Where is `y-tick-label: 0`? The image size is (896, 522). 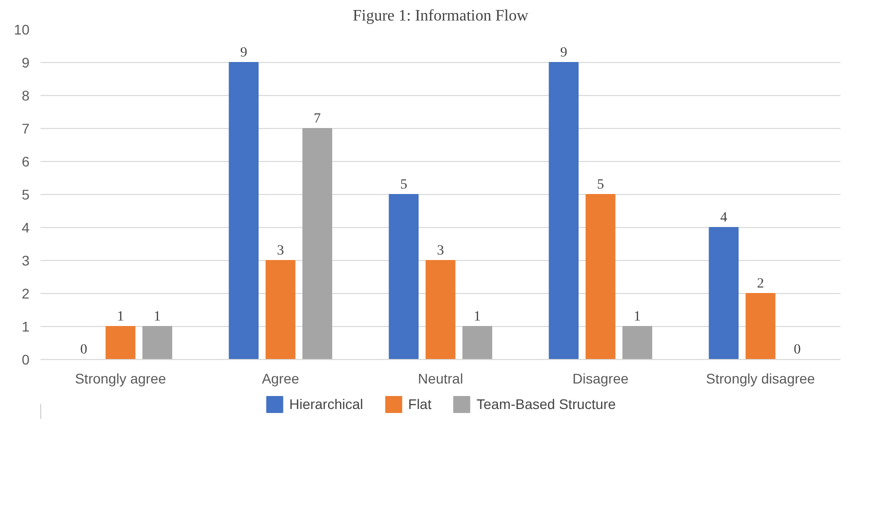
y-tick-label: 0 is located at coordinates (26, 360).